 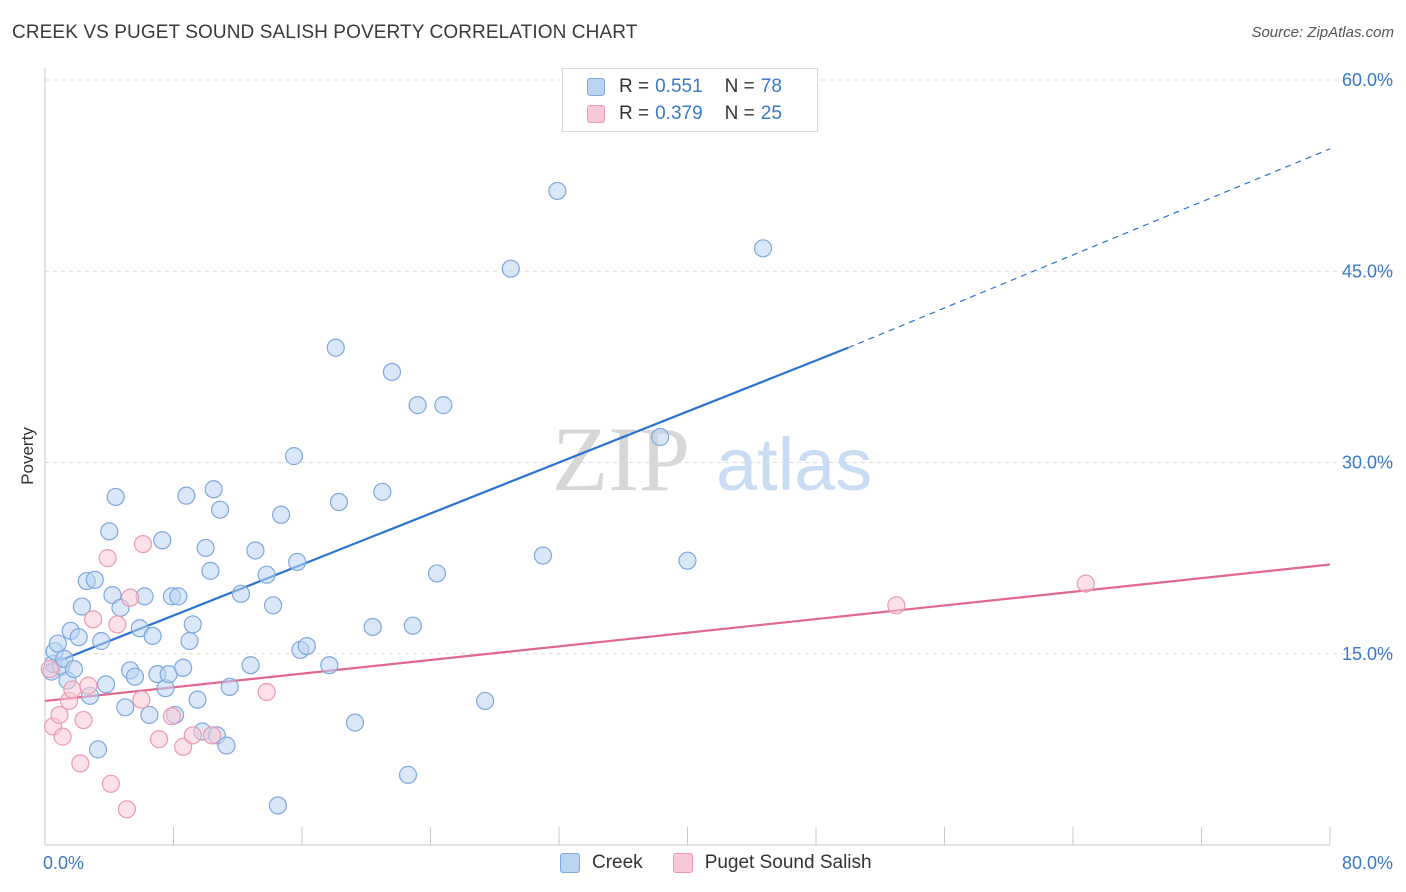 I want to click on source-label: Source: ZipAtlas.com, so click(x=1322, y=32).